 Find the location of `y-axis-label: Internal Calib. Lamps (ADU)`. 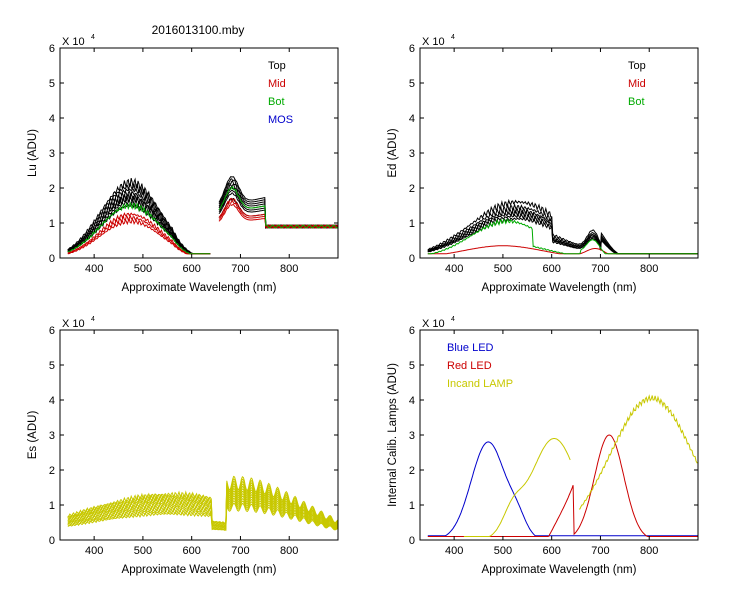

y-axis-label: Internal Calib. Lamps (ADU) is located at coordinates (393, 435).